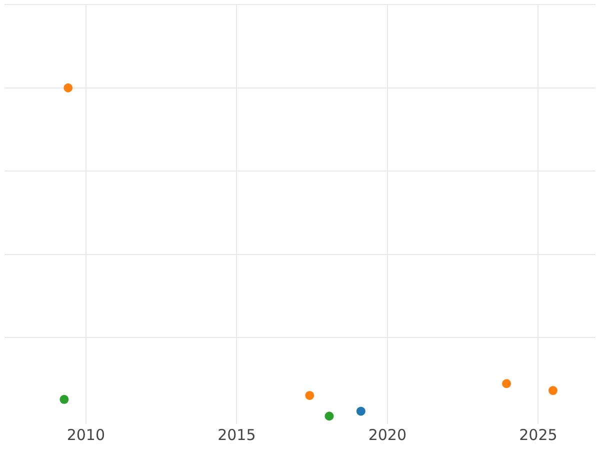  What do you see at coordinates (387, 435) in the screenshot?
I see `x-tick-label: 2020` at bounding box center [387, 435].